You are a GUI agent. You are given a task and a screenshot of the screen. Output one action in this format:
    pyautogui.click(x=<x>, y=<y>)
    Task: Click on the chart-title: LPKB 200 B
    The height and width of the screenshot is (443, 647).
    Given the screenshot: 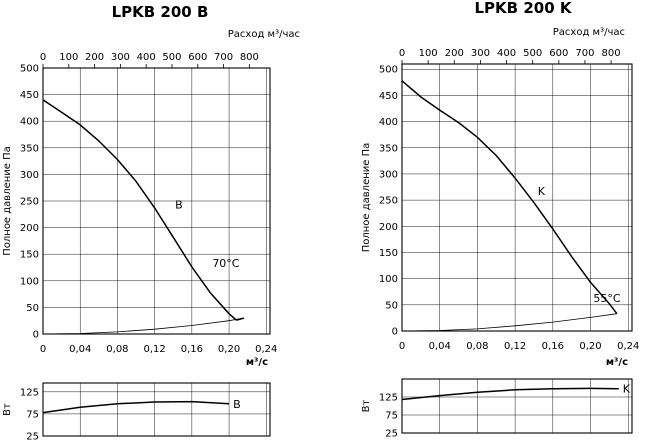 What is the action you would take?
    pyautogui.click(x=160, y=12)
    